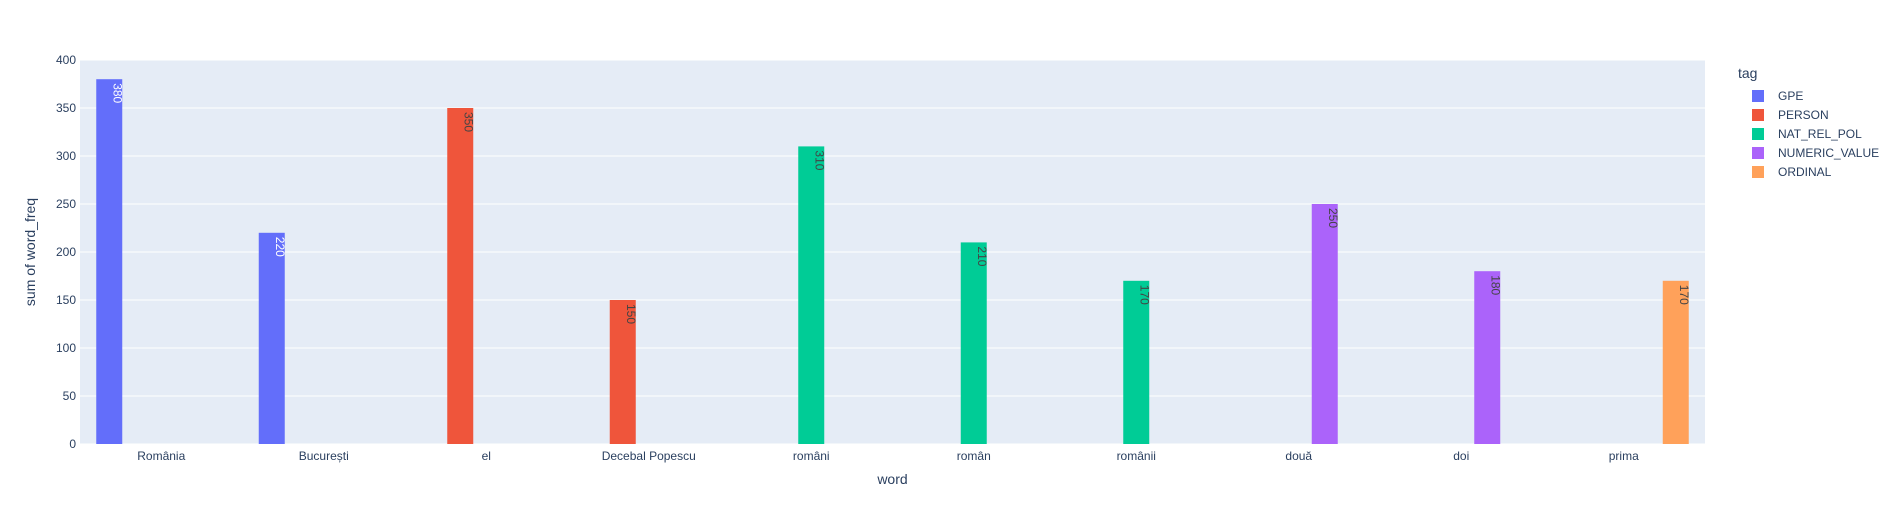  Describe the element at coordinates (72, 444) in the screenshot. I see `y-tick-label: 0` at that location.